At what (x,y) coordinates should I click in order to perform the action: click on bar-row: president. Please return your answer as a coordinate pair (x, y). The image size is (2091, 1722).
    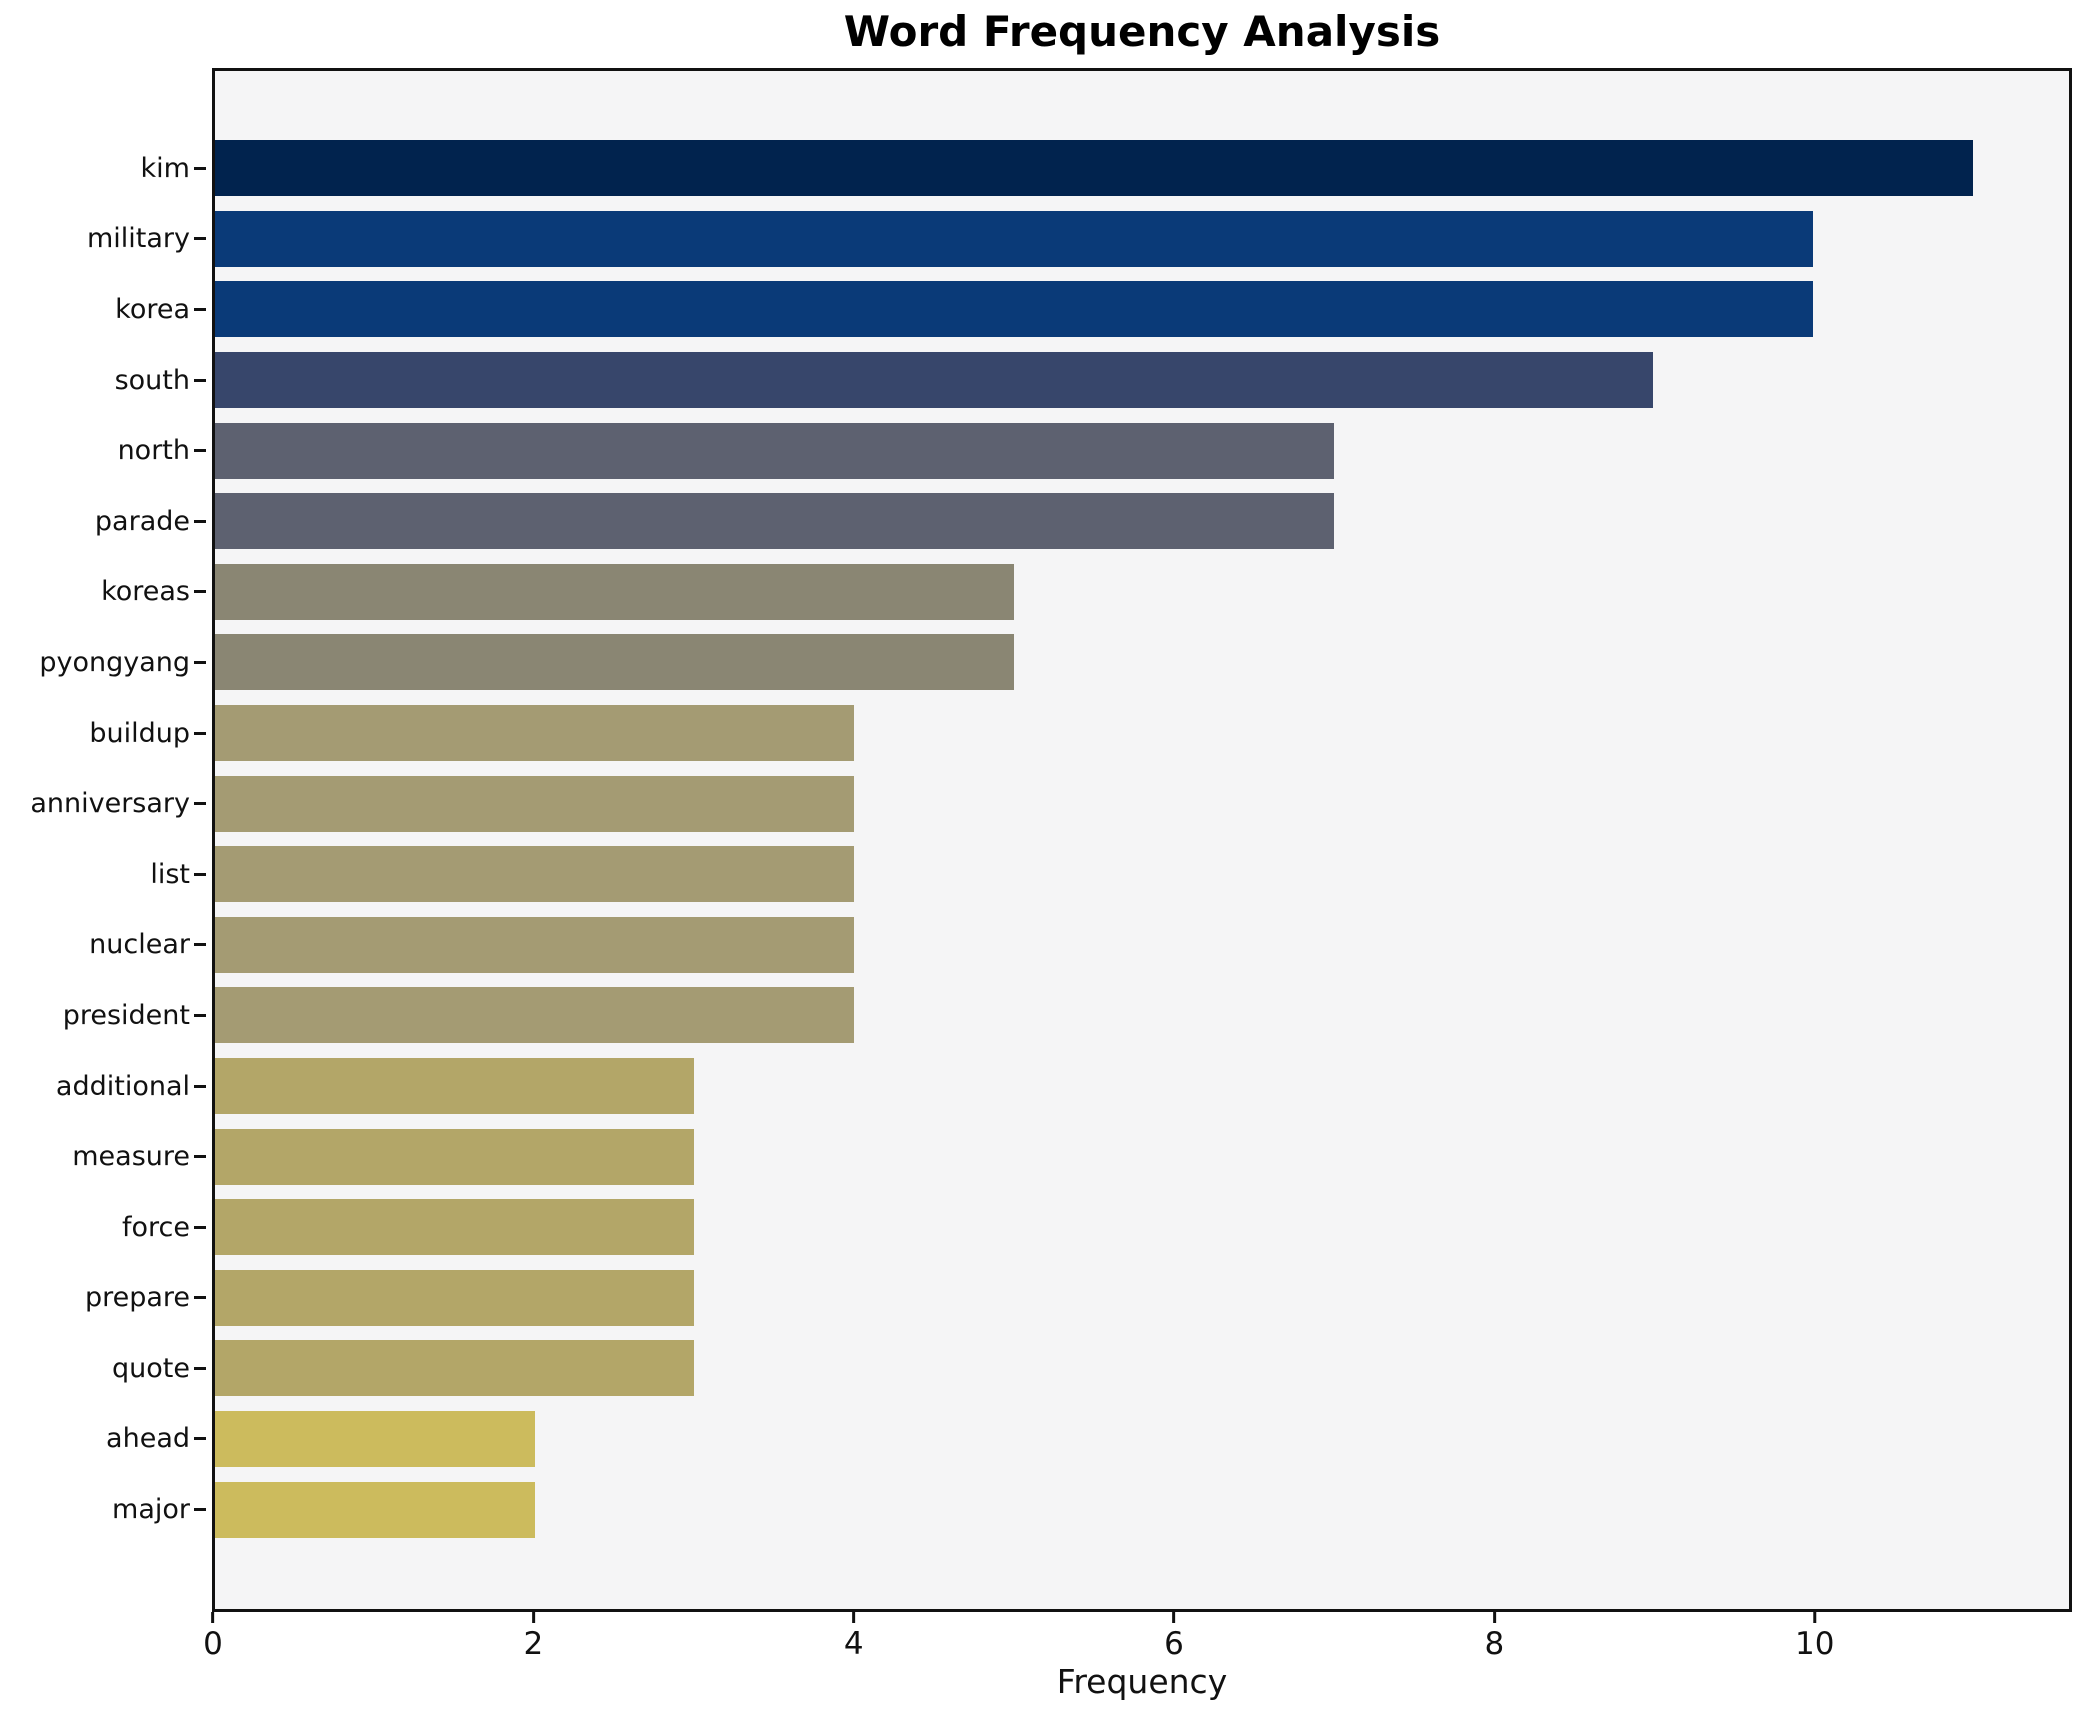
    Looking at the image, I should click on (1034, 1015).